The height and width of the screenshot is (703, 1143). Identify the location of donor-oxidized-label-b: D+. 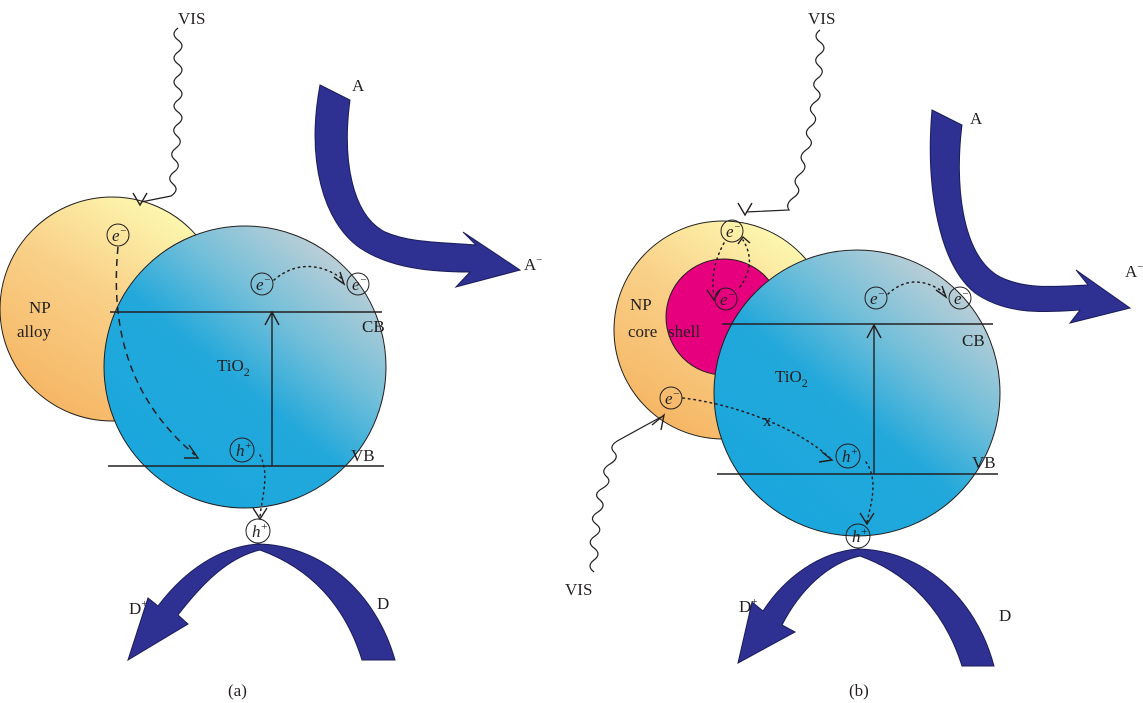
(748, 606).